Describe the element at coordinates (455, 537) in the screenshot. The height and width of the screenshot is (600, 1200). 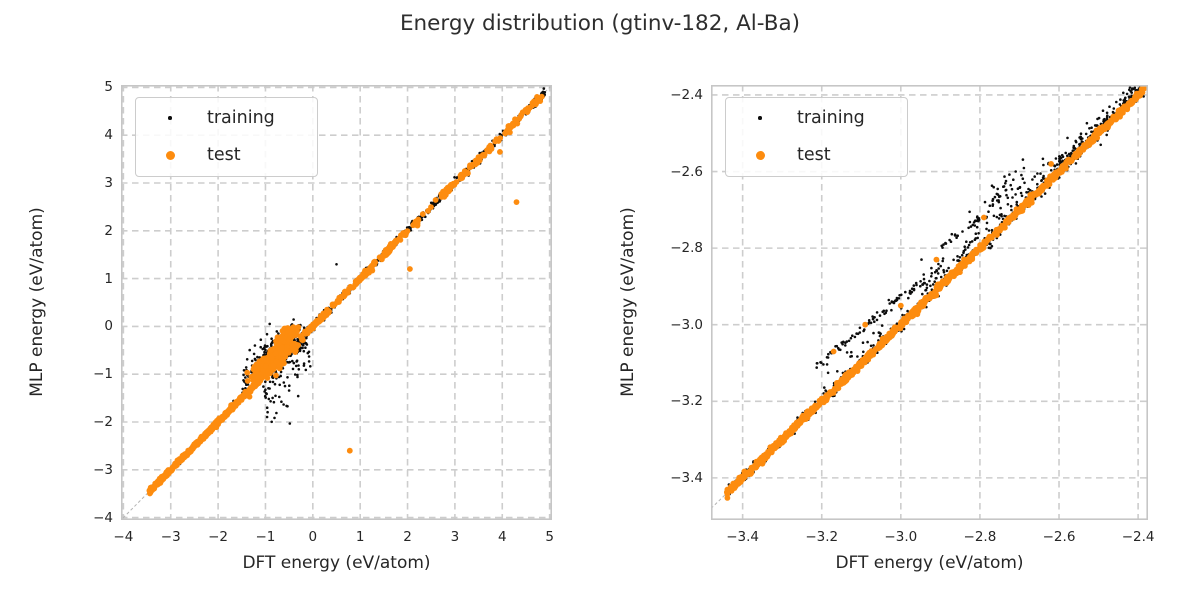
I see `x-tick-label: 3` at that location.